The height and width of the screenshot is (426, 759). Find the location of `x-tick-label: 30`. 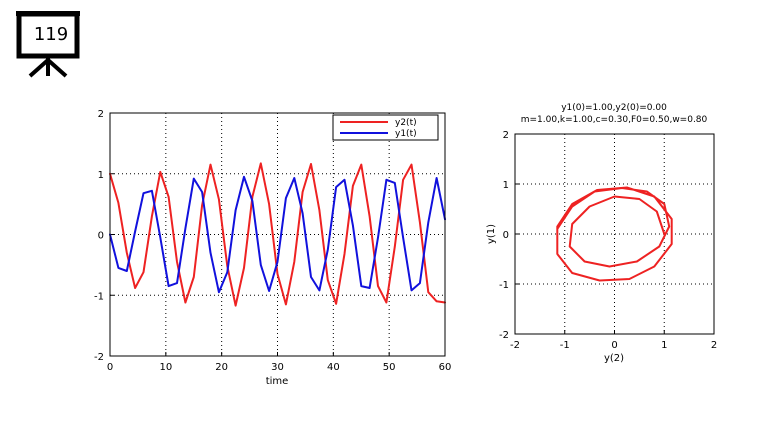

x-tick-label: 30 is located at coordinates (277, 367).